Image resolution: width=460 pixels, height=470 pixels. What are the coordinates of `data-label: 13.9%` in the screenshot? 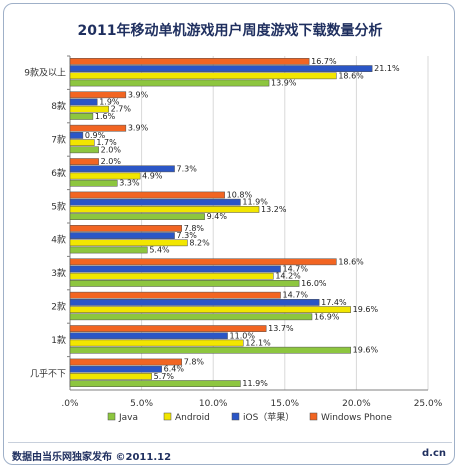 It's located at (284, 83).